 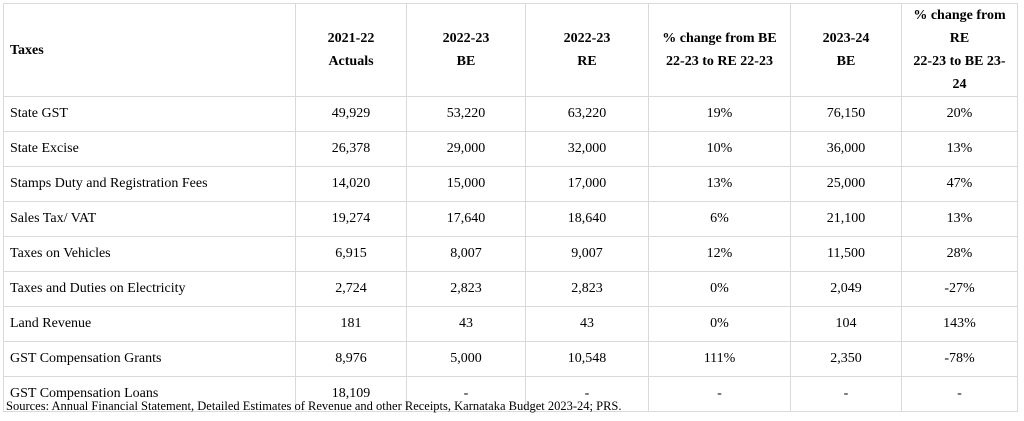 What do you see at coordinates (719, 254) in the screenshot?
I see `table-cell: 12%` at bounding box center [719, 254].